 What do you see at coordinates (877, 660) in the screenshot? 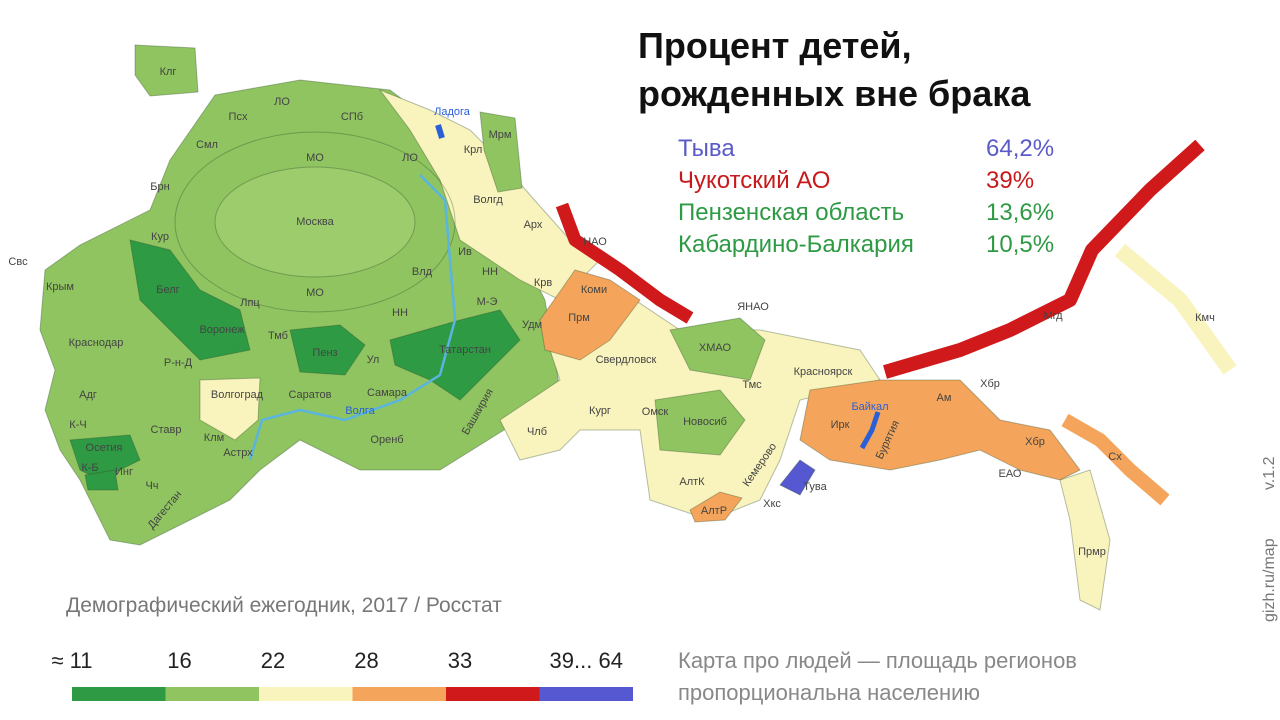
I see `note: Карта про людей — площадь регионов` at bounding box center [877, 660].